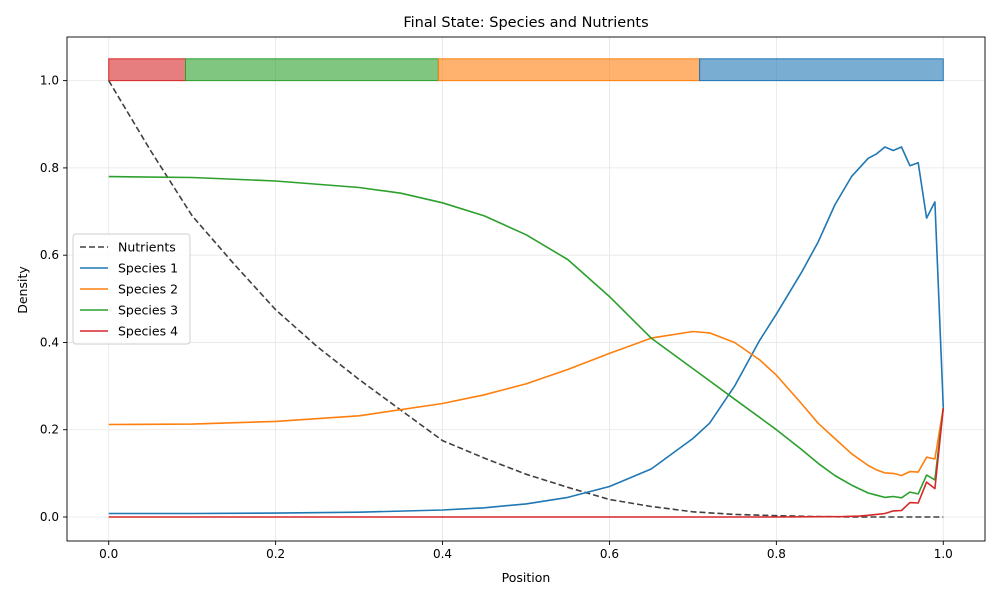 This screenshot has height=600, width=1000. Describe the element at coordinates (148, 310) in the screenshot. I see `legend-label: Species 3` at that location.